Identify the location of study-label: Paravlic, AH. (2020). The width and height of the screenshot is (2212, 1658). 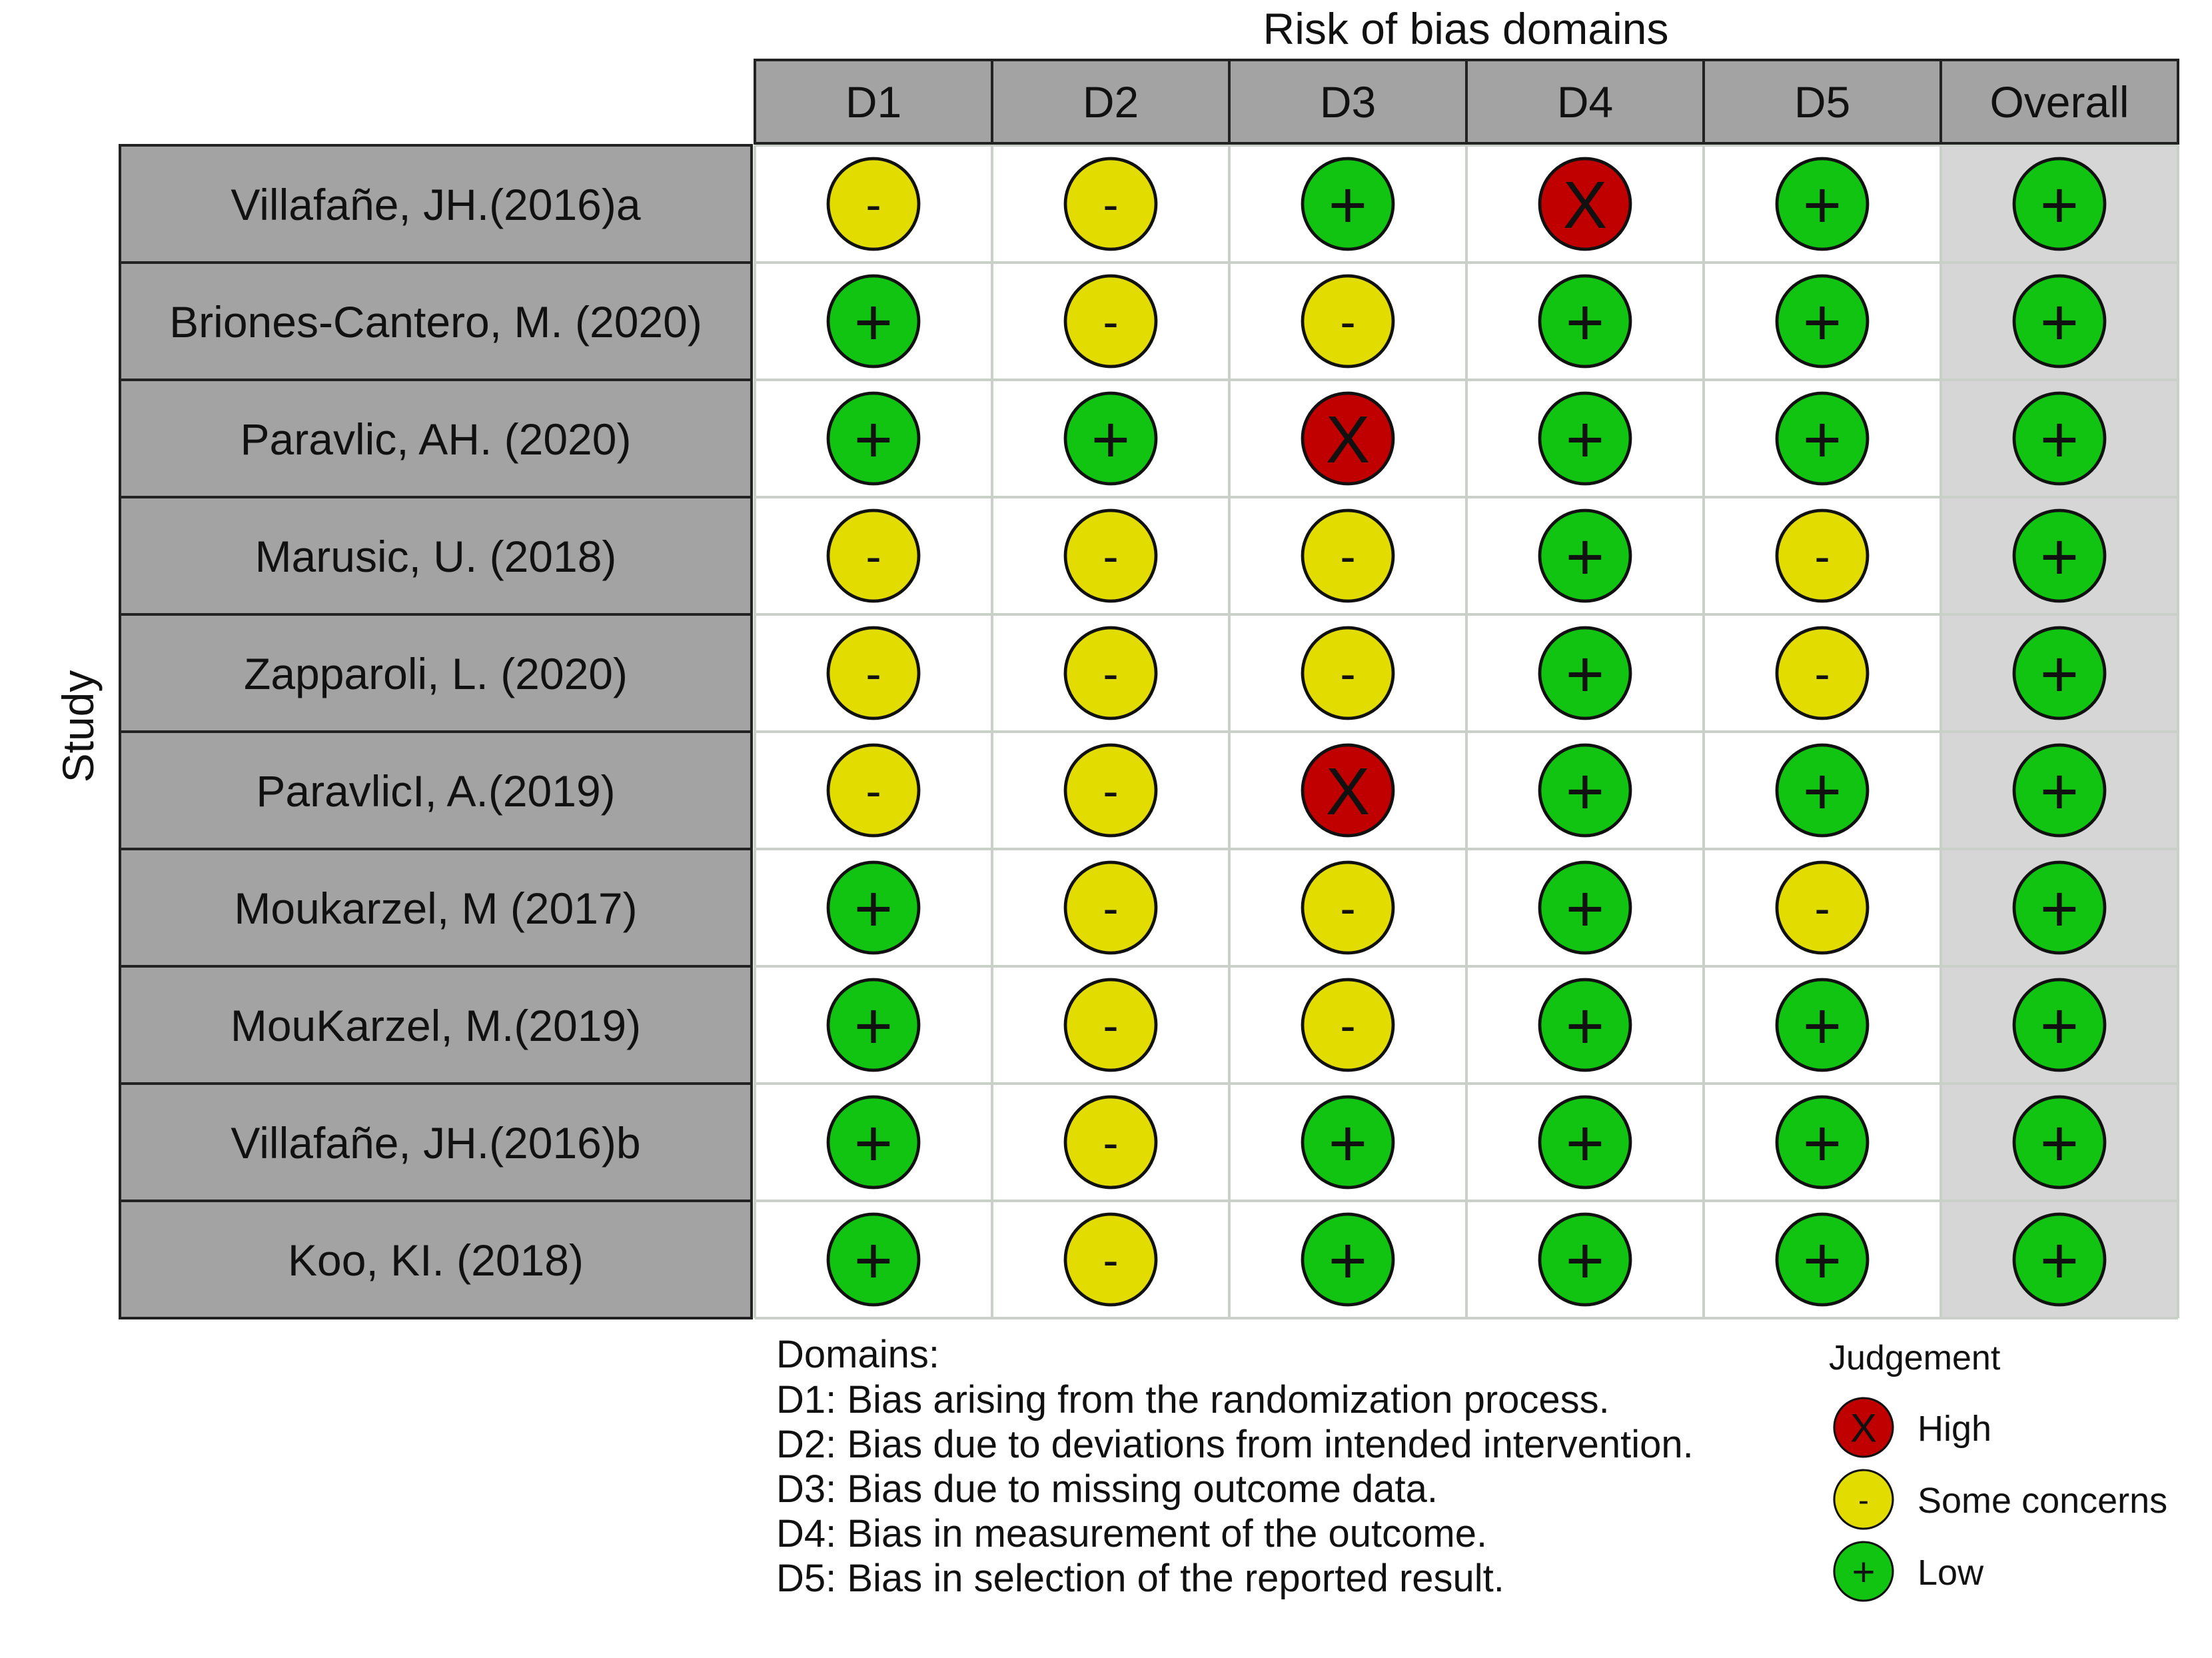
(436, 439).